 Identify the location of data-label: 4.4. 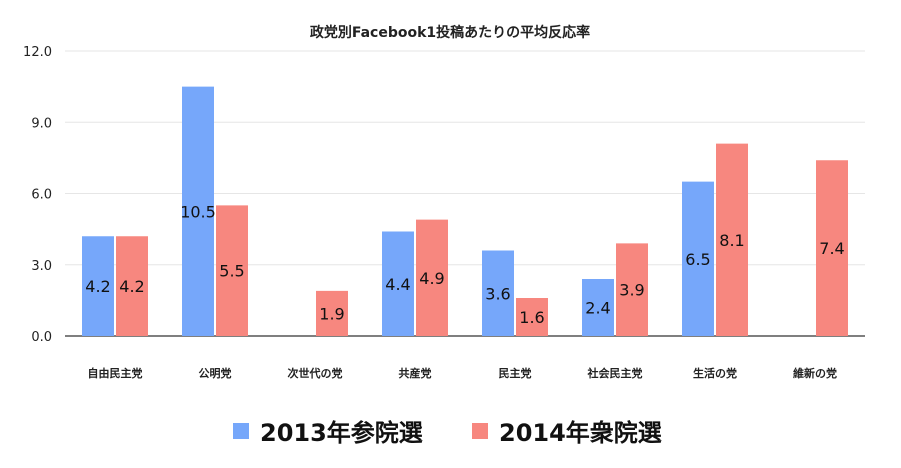
(397, 284).